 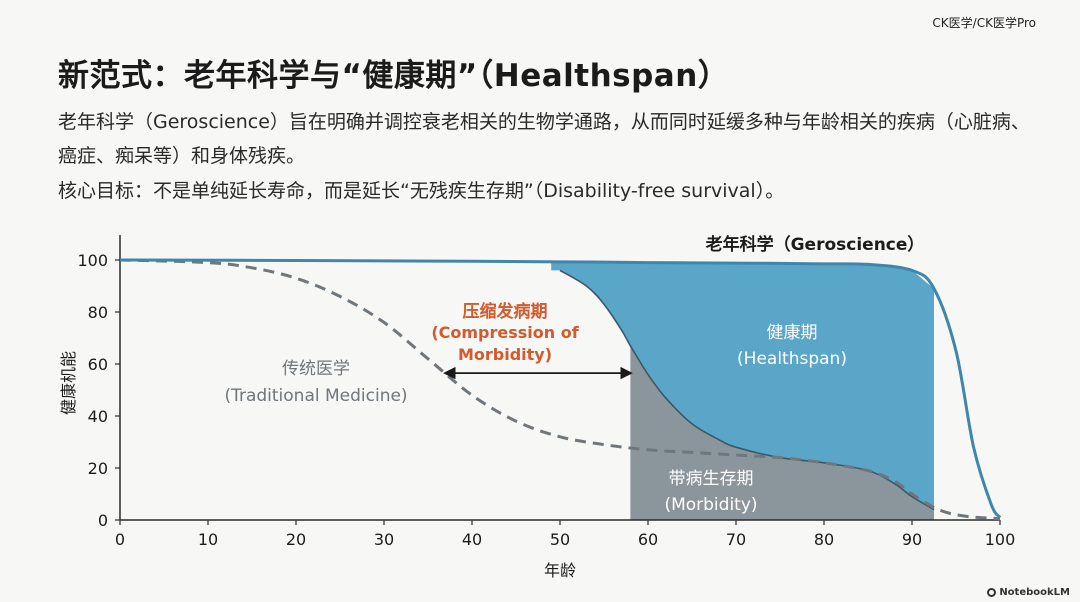 I want to click on y-tick-label: 100, so click(x=92, y=260).